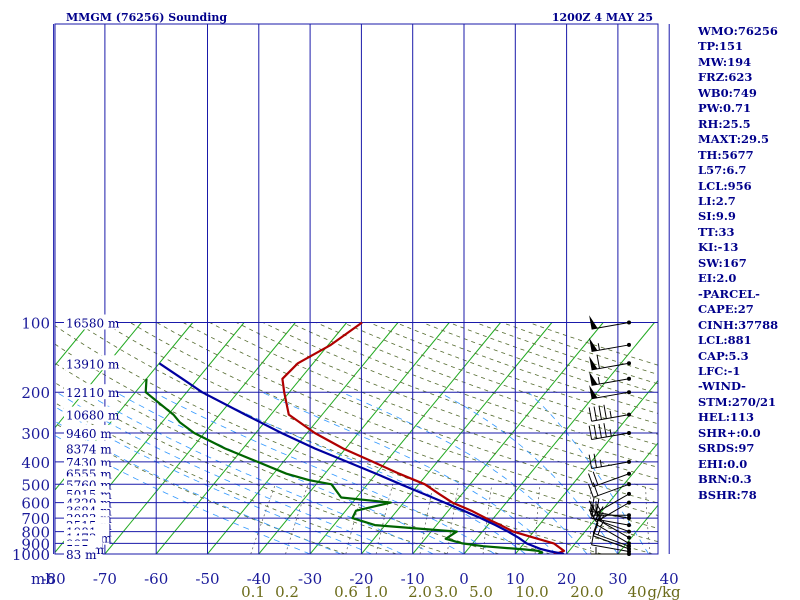 The width and height of the screenshot is (800, 600). Describe the element at coordinates (207, 579) in the screenshot. I see `temperature-tick-label: -50` at that location.